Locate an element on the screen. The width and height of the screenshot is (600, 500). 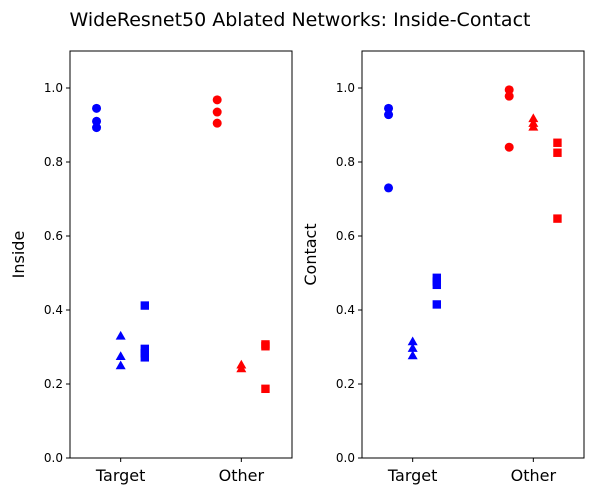
y-axis-label: Inside is located at coordinates (18, 255).